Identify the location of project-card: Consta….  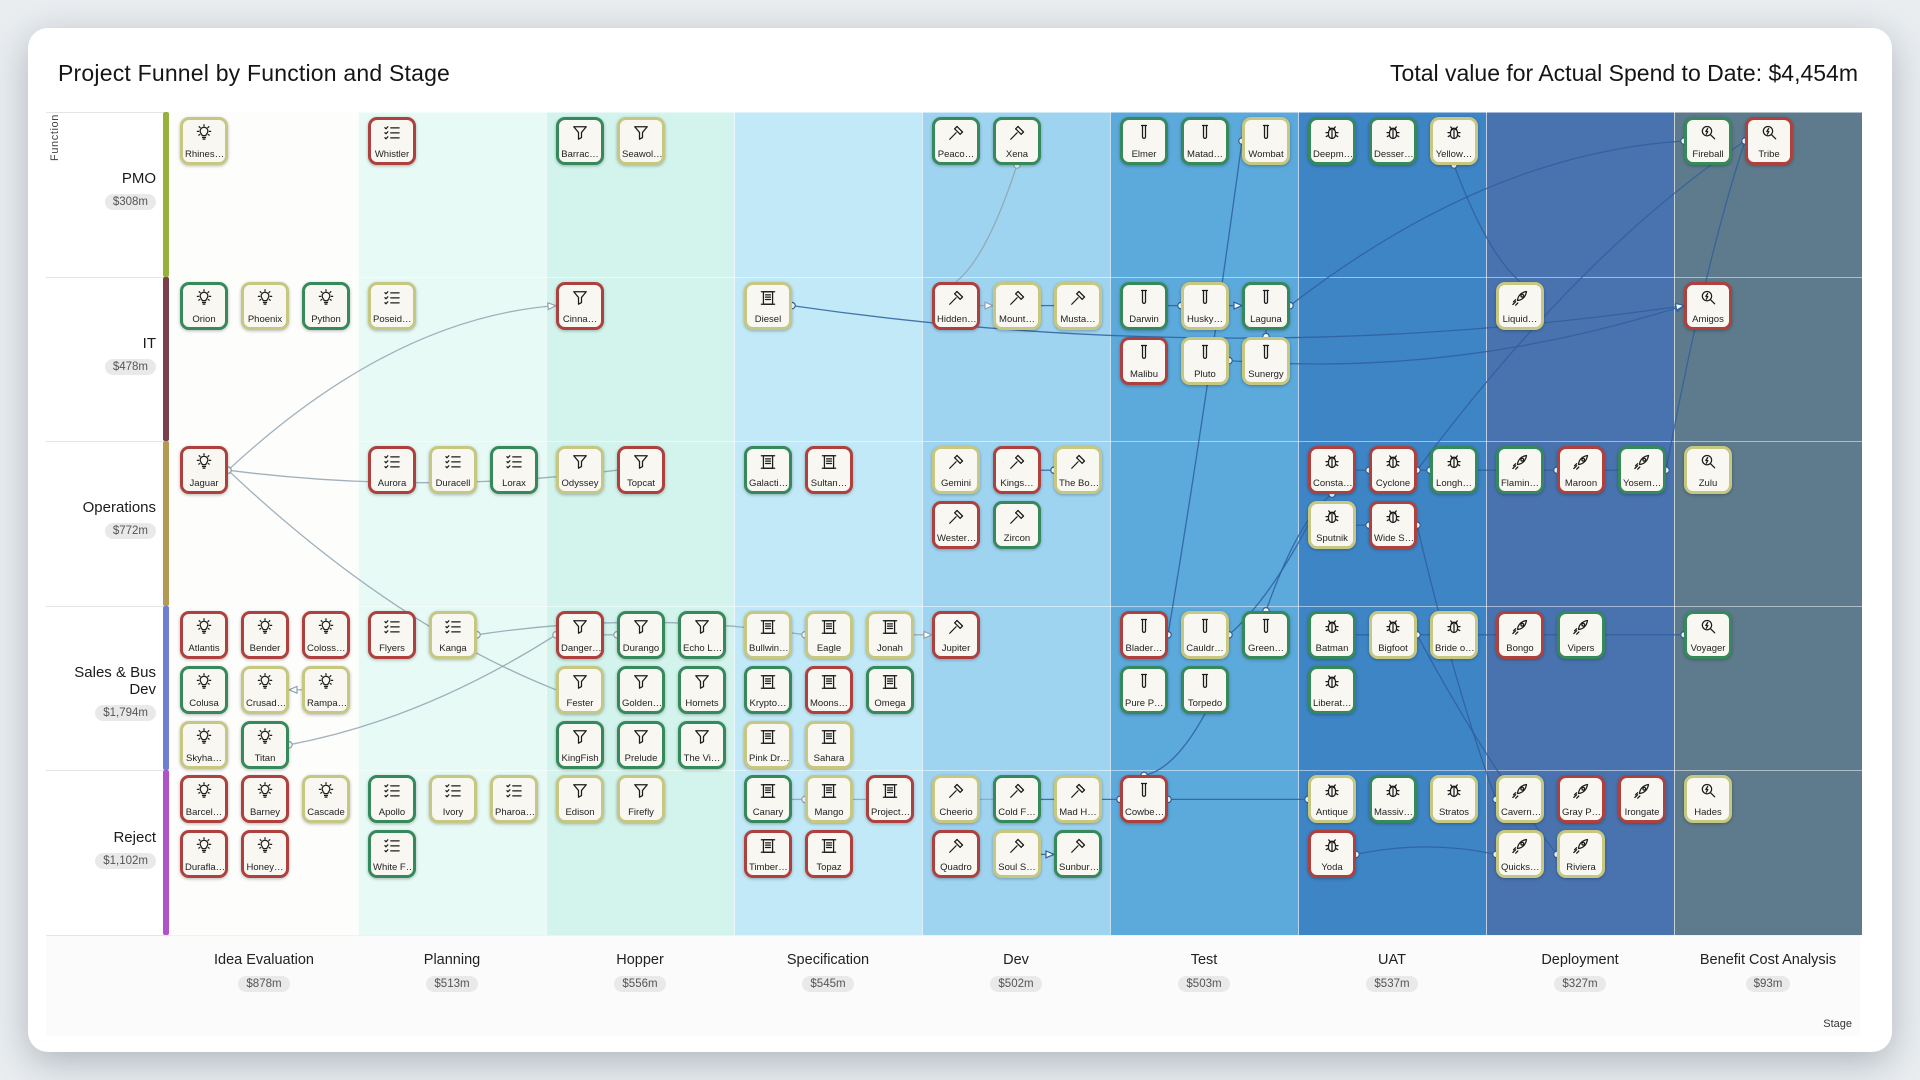
(1332, 470).